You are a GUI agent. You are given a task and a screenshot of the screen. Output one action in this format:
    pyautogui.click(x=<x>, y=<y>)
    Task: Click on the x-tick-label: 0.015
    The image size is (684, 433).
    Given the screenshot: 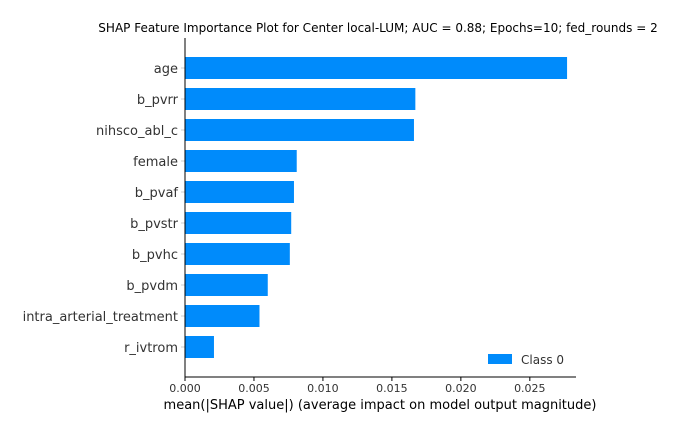 What is the action you would take?
    pyautogui.click(x=392, y=388)
    